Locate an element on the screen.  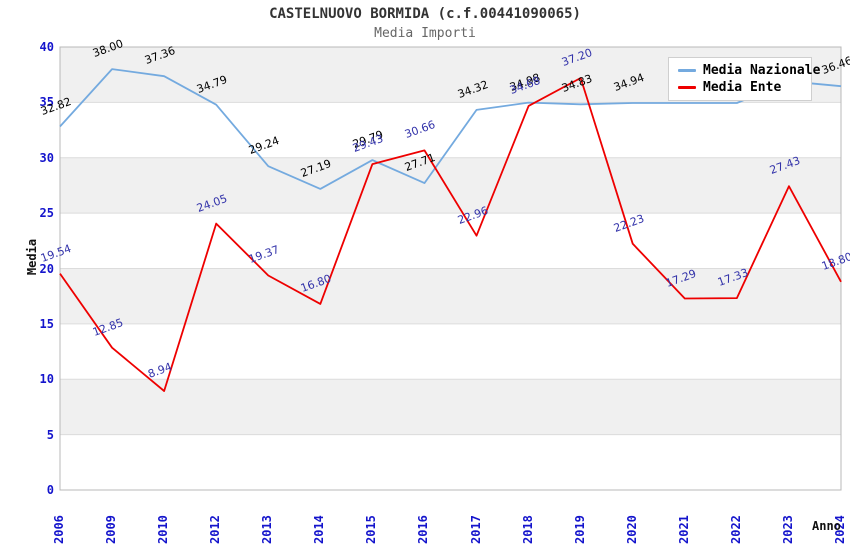
x-axis-tick-label: 2013 is located at coordinates (267, 529).